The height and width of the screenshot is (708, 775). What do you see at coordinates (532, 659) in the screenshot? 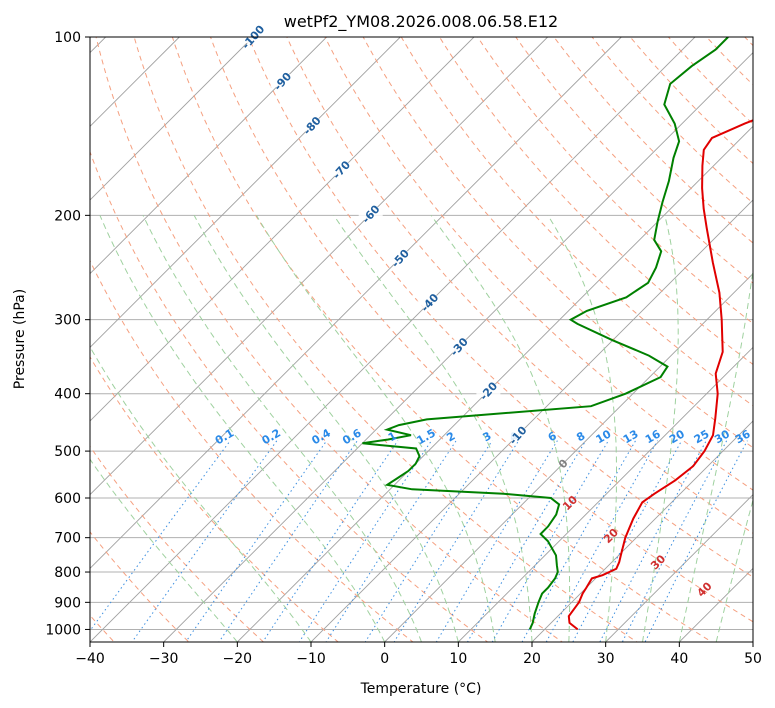
I see `x-tick-label: 20` at bounding box center [532, 659].